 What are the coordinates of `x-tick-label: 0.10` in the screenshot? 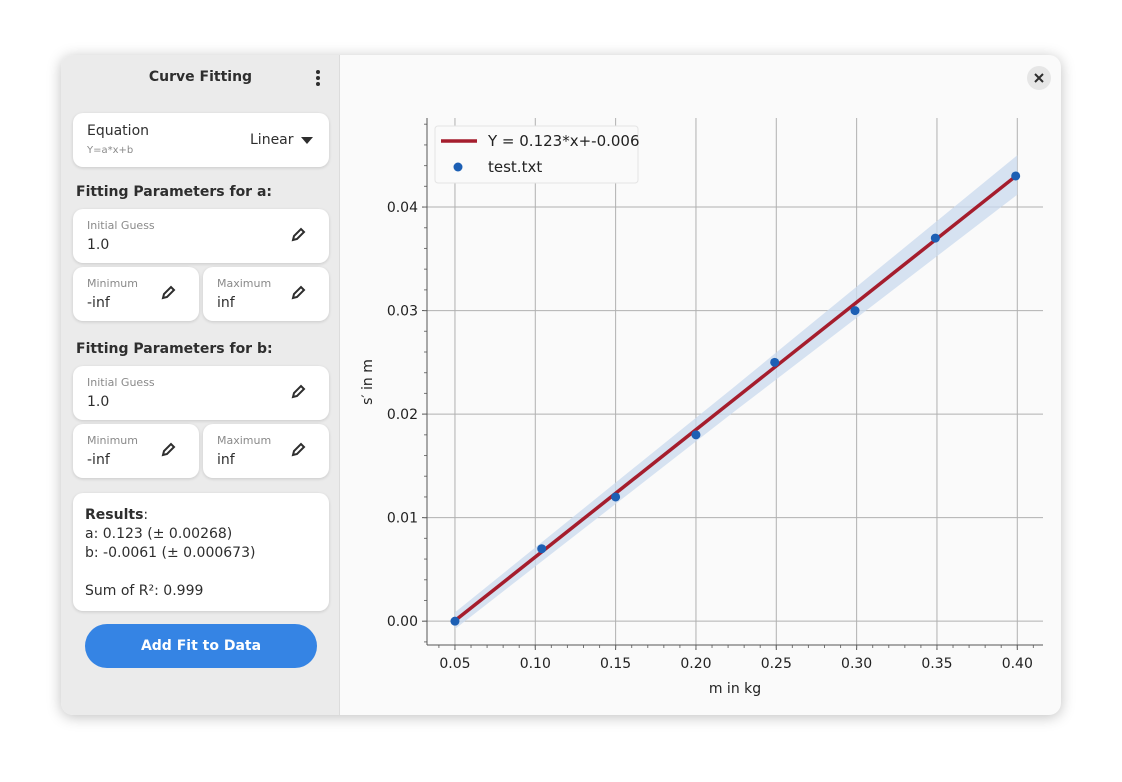 It's located at (535, 664).